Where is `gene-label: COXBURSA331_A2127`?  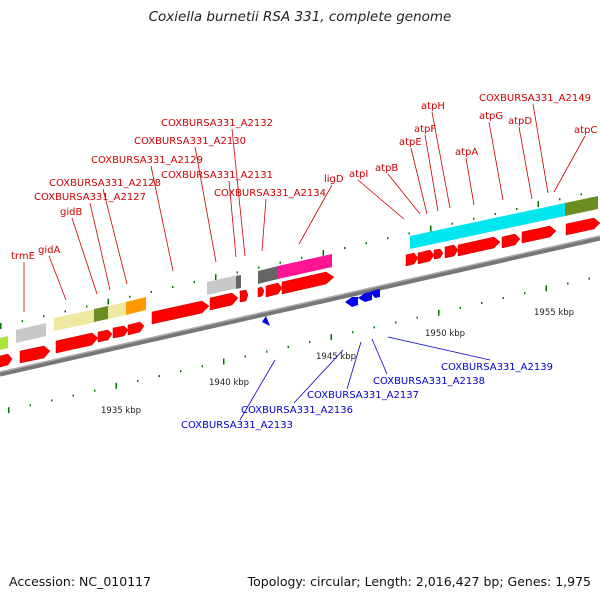
gene-label: COXBURSA331_A2127 is located at coordinates (90, 197).